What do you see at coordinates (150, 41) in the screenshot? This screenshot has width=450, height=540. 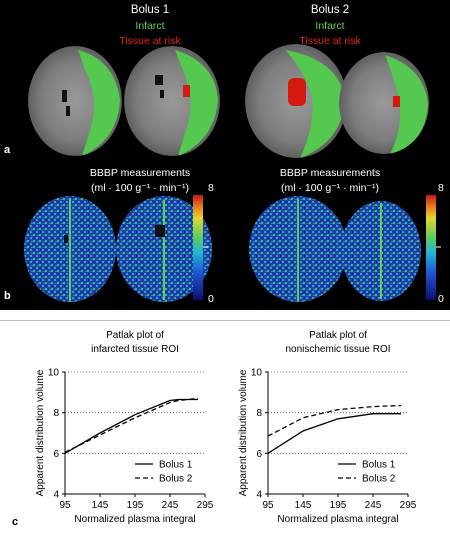 I see `legend-risk-1: Tissue at risk` at bounding box center [150, 41].